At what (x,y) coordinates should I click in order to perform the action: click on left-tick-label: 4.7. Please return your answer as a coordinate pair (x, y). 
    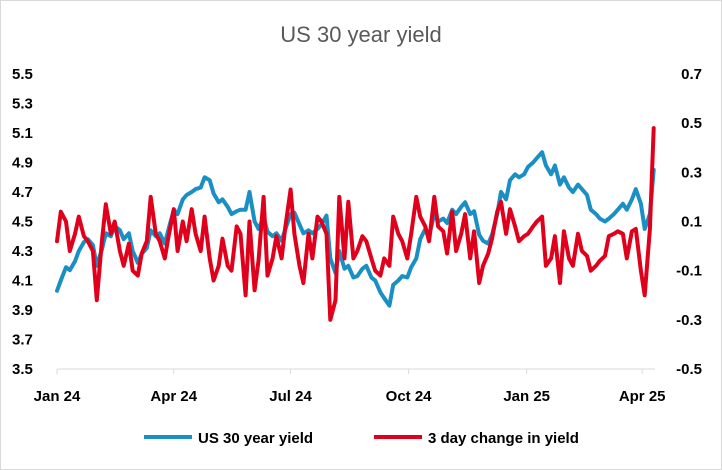
    Looking at the image, I should click on (22, 192).